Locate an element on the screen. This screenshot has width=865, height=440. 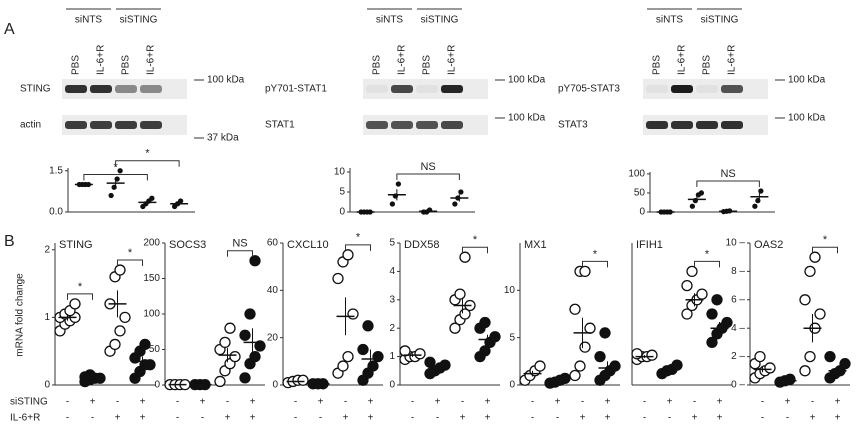
chart-title: CXCL10 is located at coordinates (308, 245).